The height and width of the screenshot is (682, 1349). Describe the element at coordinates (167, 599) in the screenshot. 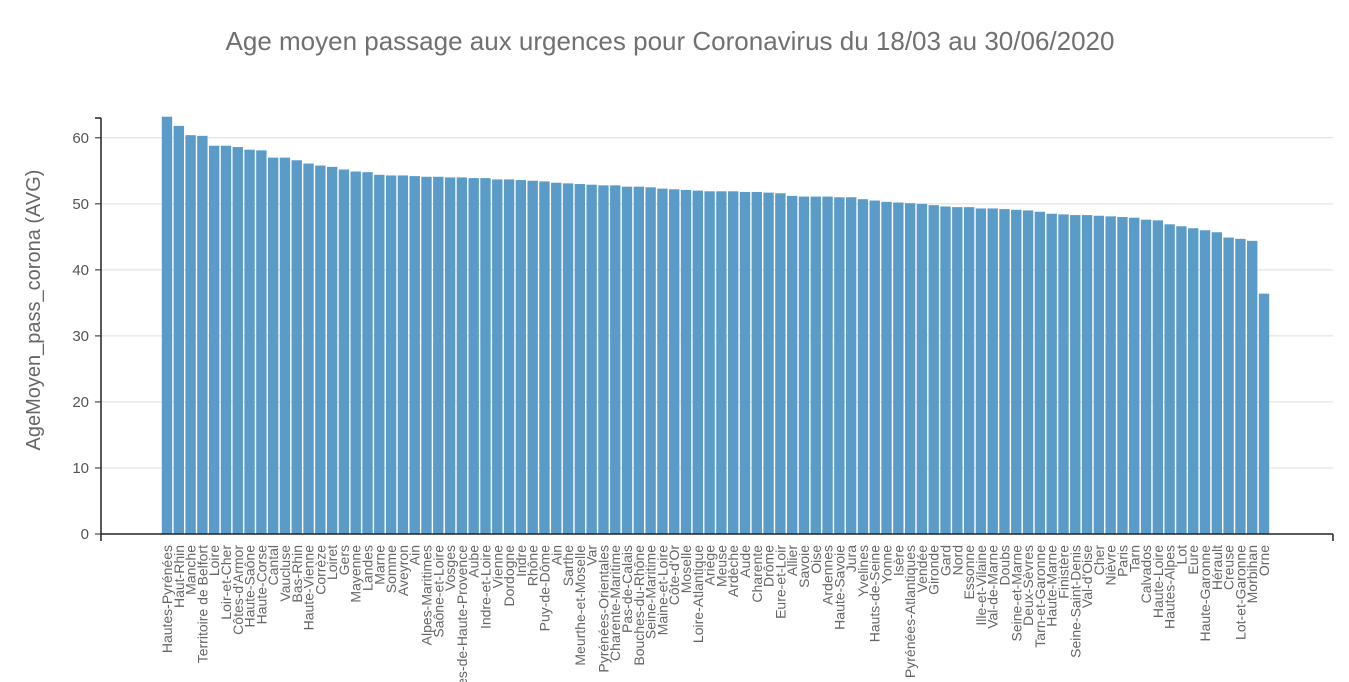

I see `x-tick-label: Hautes-Pyrénées` at that location.